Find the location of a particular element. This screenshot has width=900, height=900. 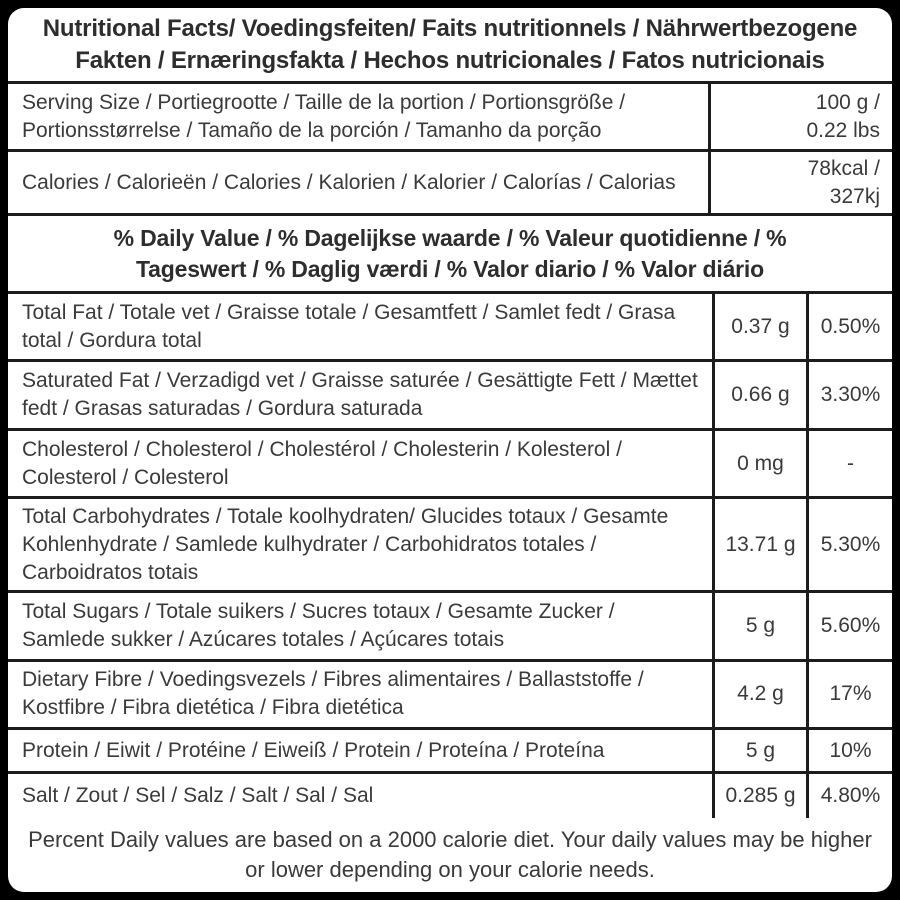

nutrient-percent: 10% is located at coordinates (849, 751).